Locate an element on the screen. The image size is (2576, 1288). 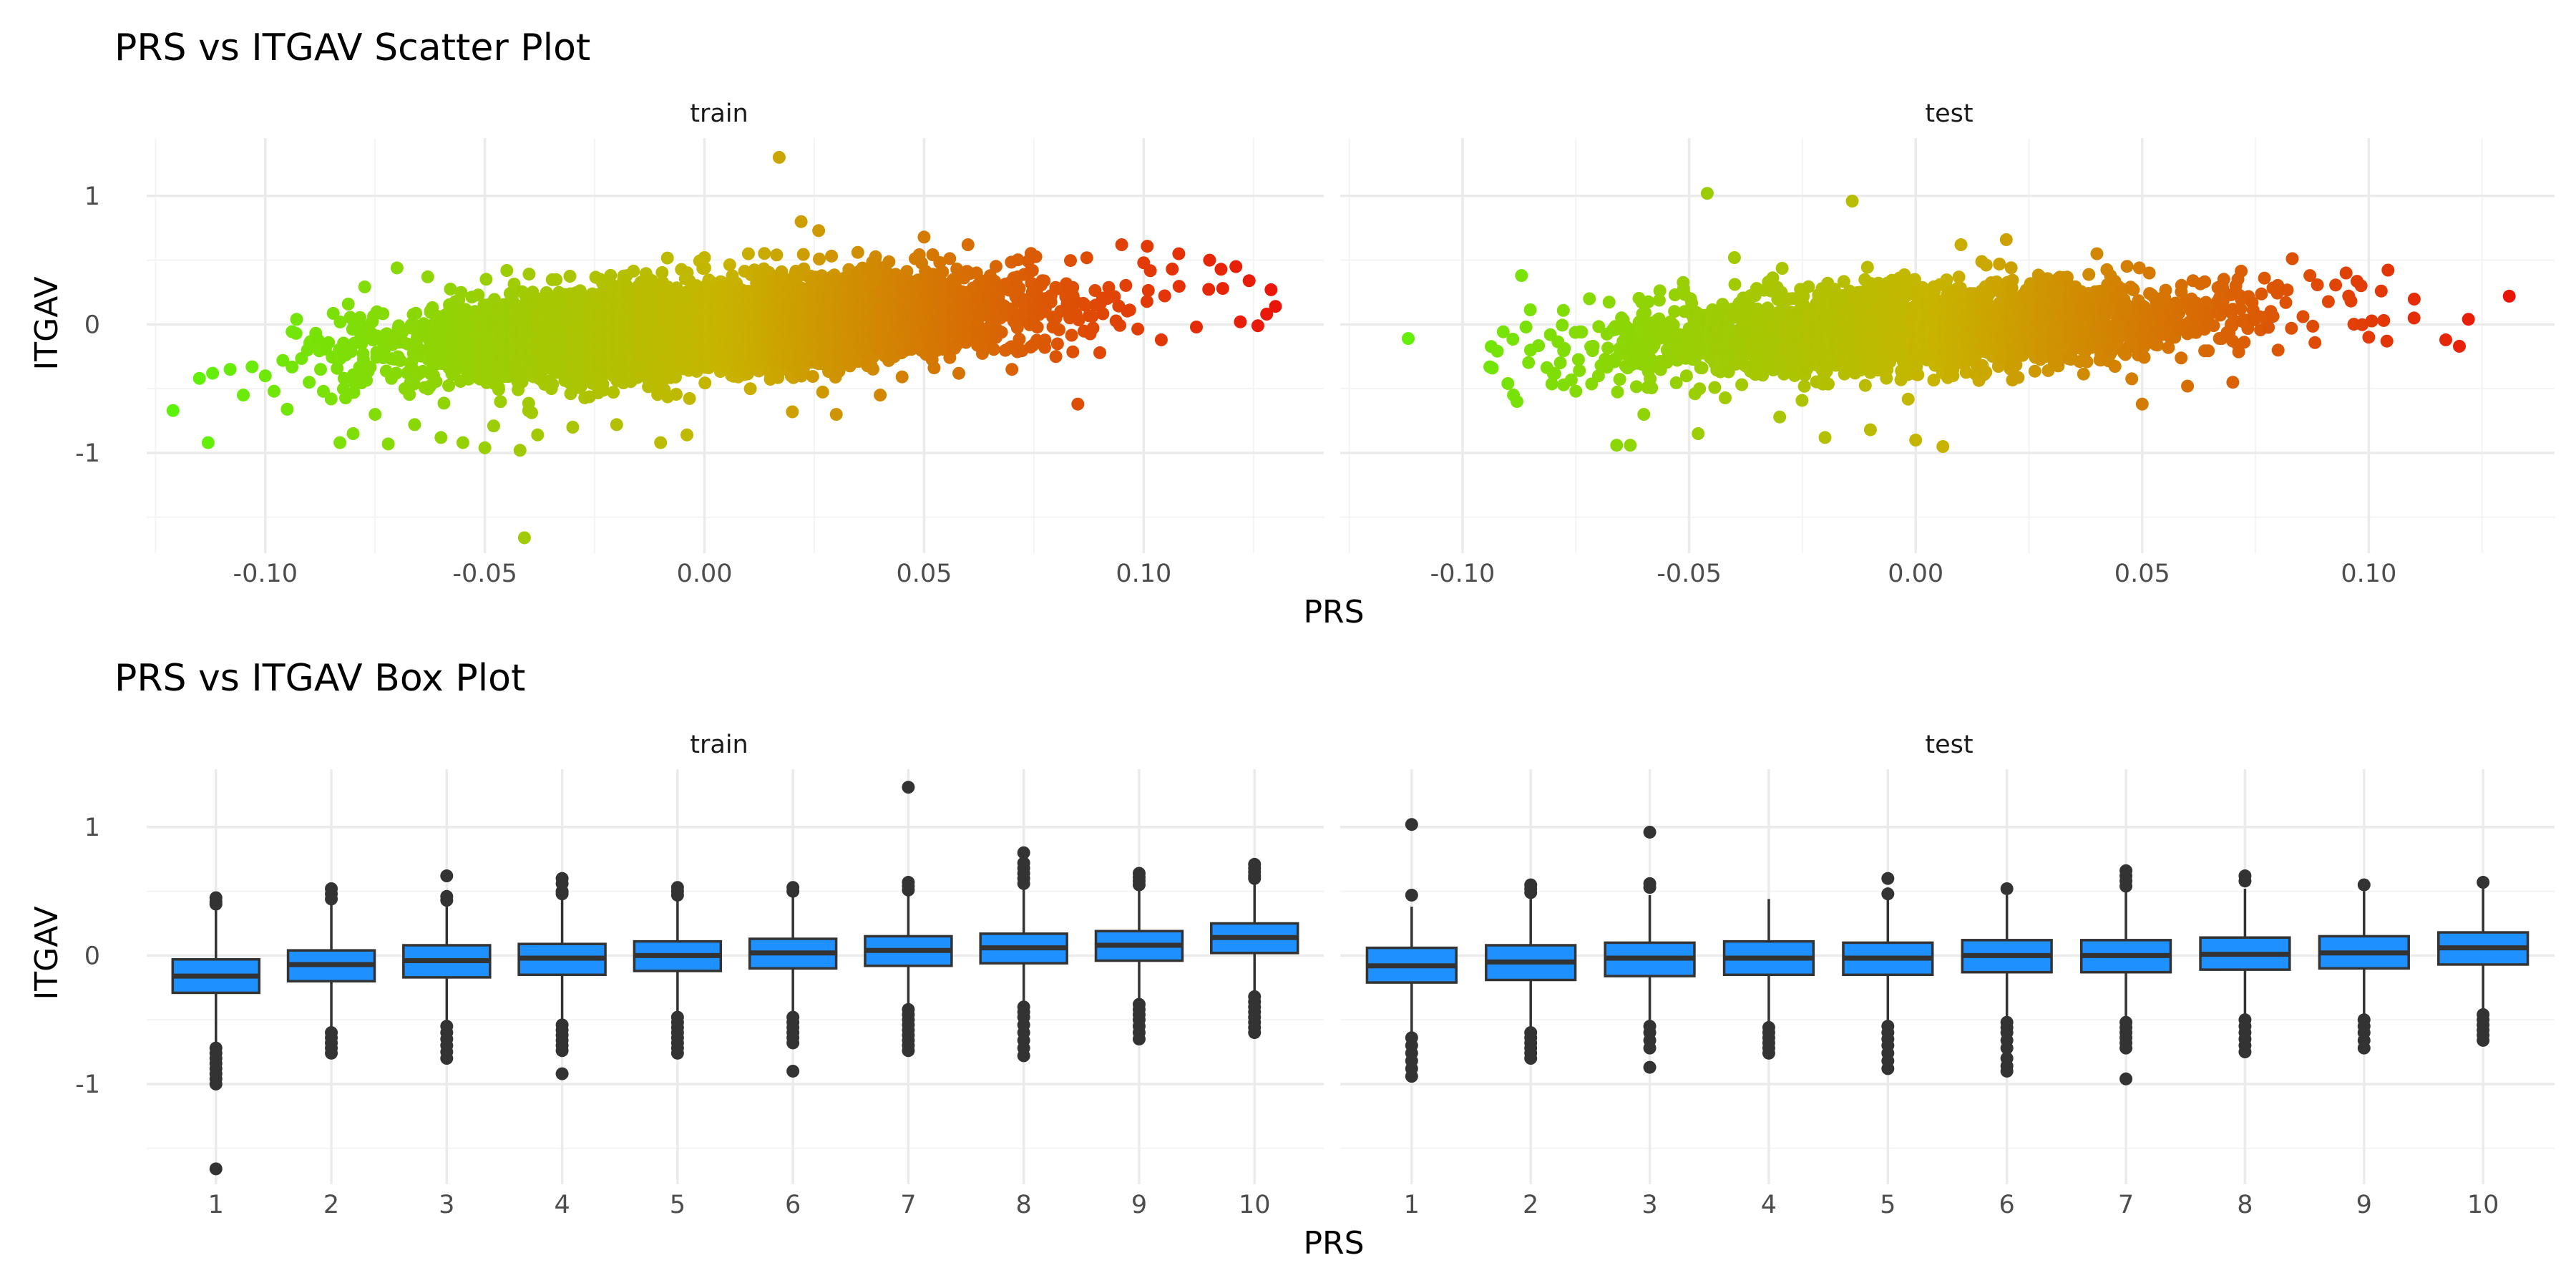
scatter-strip-test: test is located at coordinates (1949, 113).